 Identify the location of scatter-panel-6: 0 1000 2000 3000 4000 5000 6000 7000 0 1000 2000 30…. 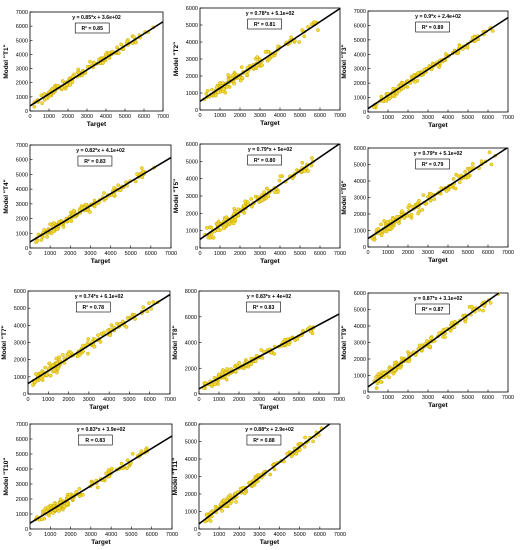
(427, 205).